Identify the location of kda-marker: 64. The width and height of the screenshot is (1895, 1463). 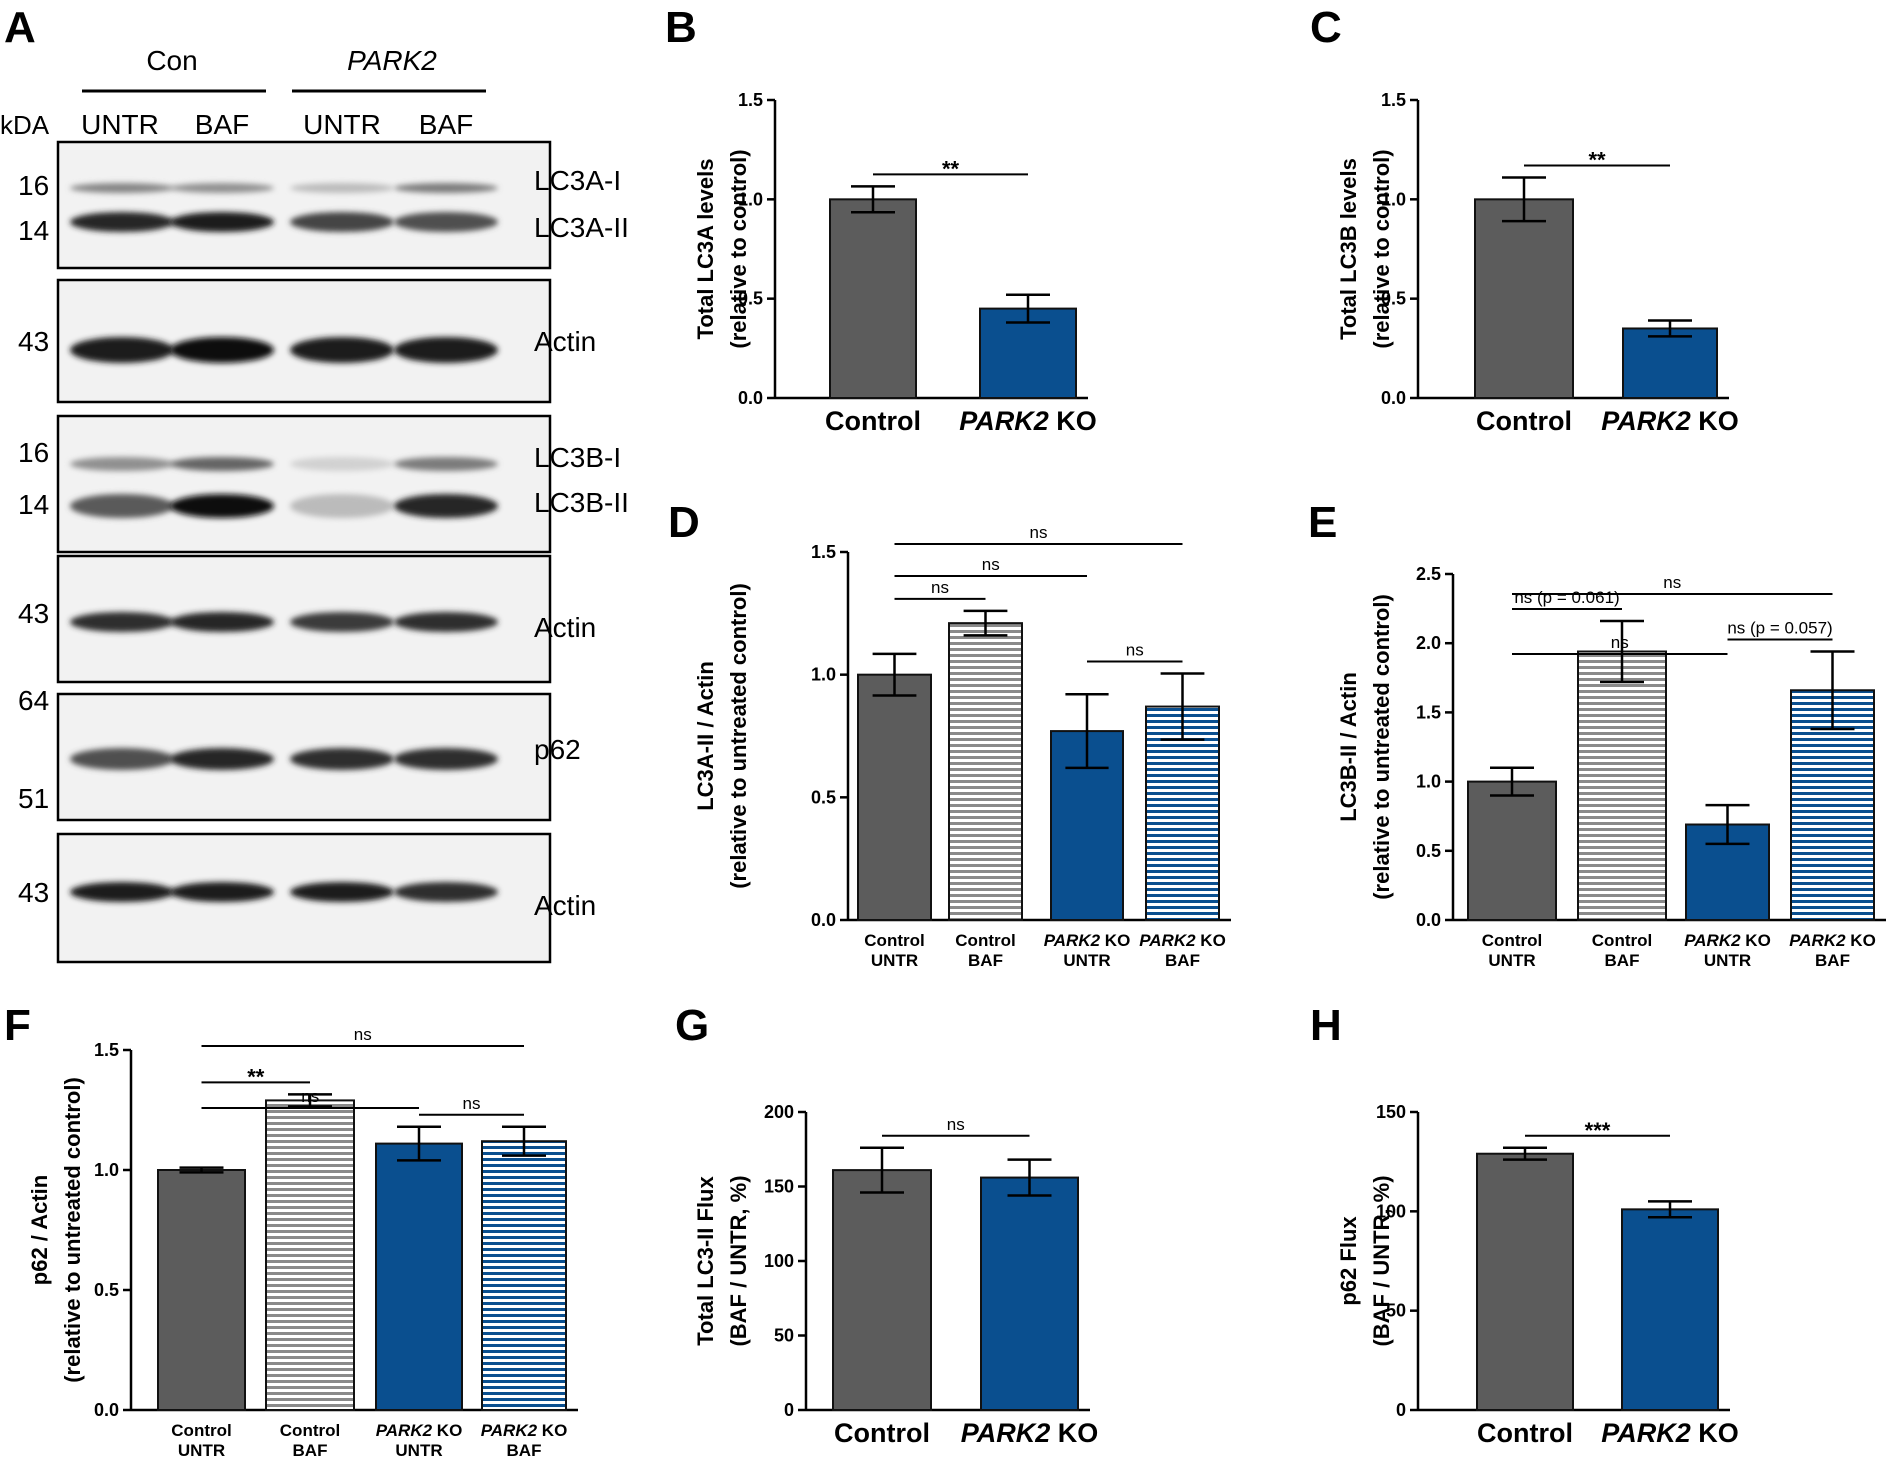
(33, 700).